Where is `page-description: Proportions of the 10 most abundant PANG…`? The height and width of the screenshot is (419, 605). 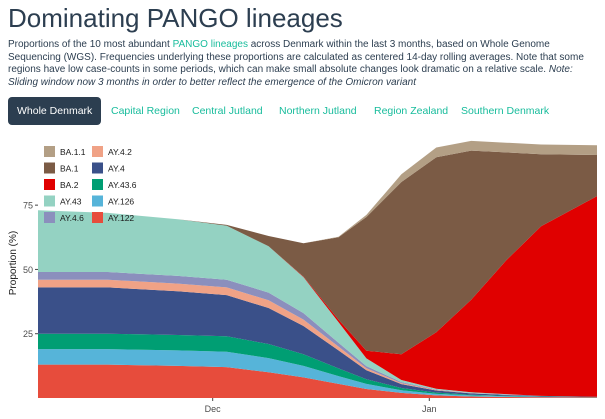
page-description: Proportions of the 10 most abundant PANG… is located at coordinates (304, 64).